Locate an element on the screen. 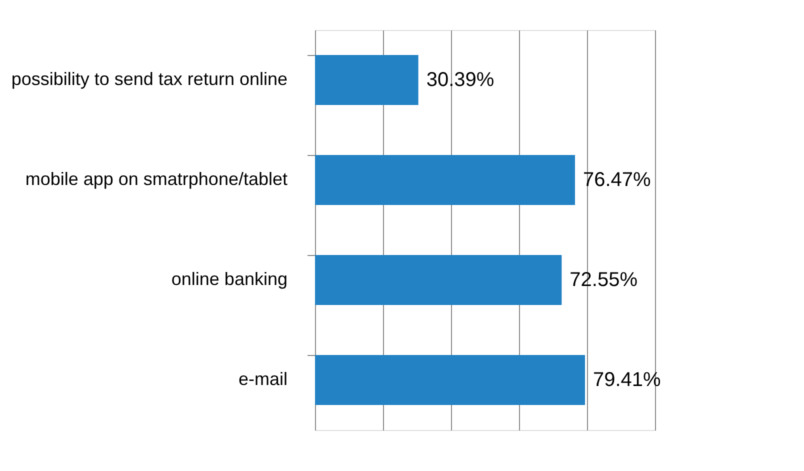  data-label: 79.41% is located at coordinates (627, 380).